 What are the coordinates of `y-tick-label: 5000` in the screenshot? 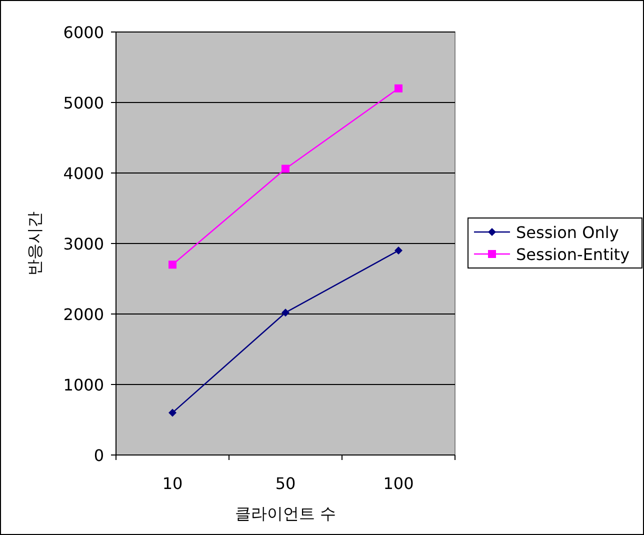 It's located at (83, 103).